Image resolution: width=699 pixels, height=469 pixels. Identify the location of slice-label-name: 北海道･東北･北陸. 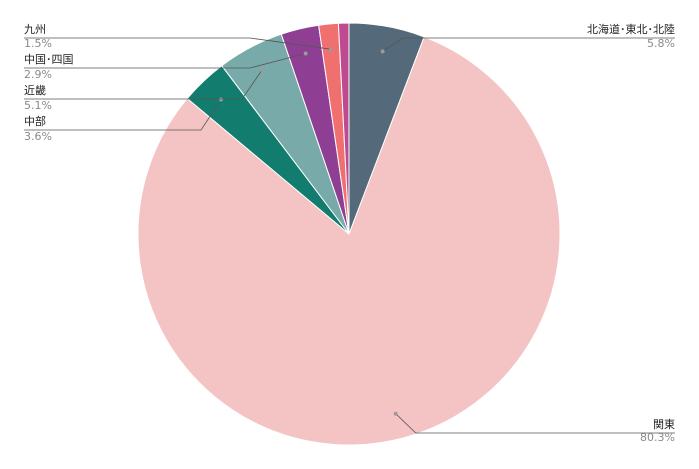
(631, 29).